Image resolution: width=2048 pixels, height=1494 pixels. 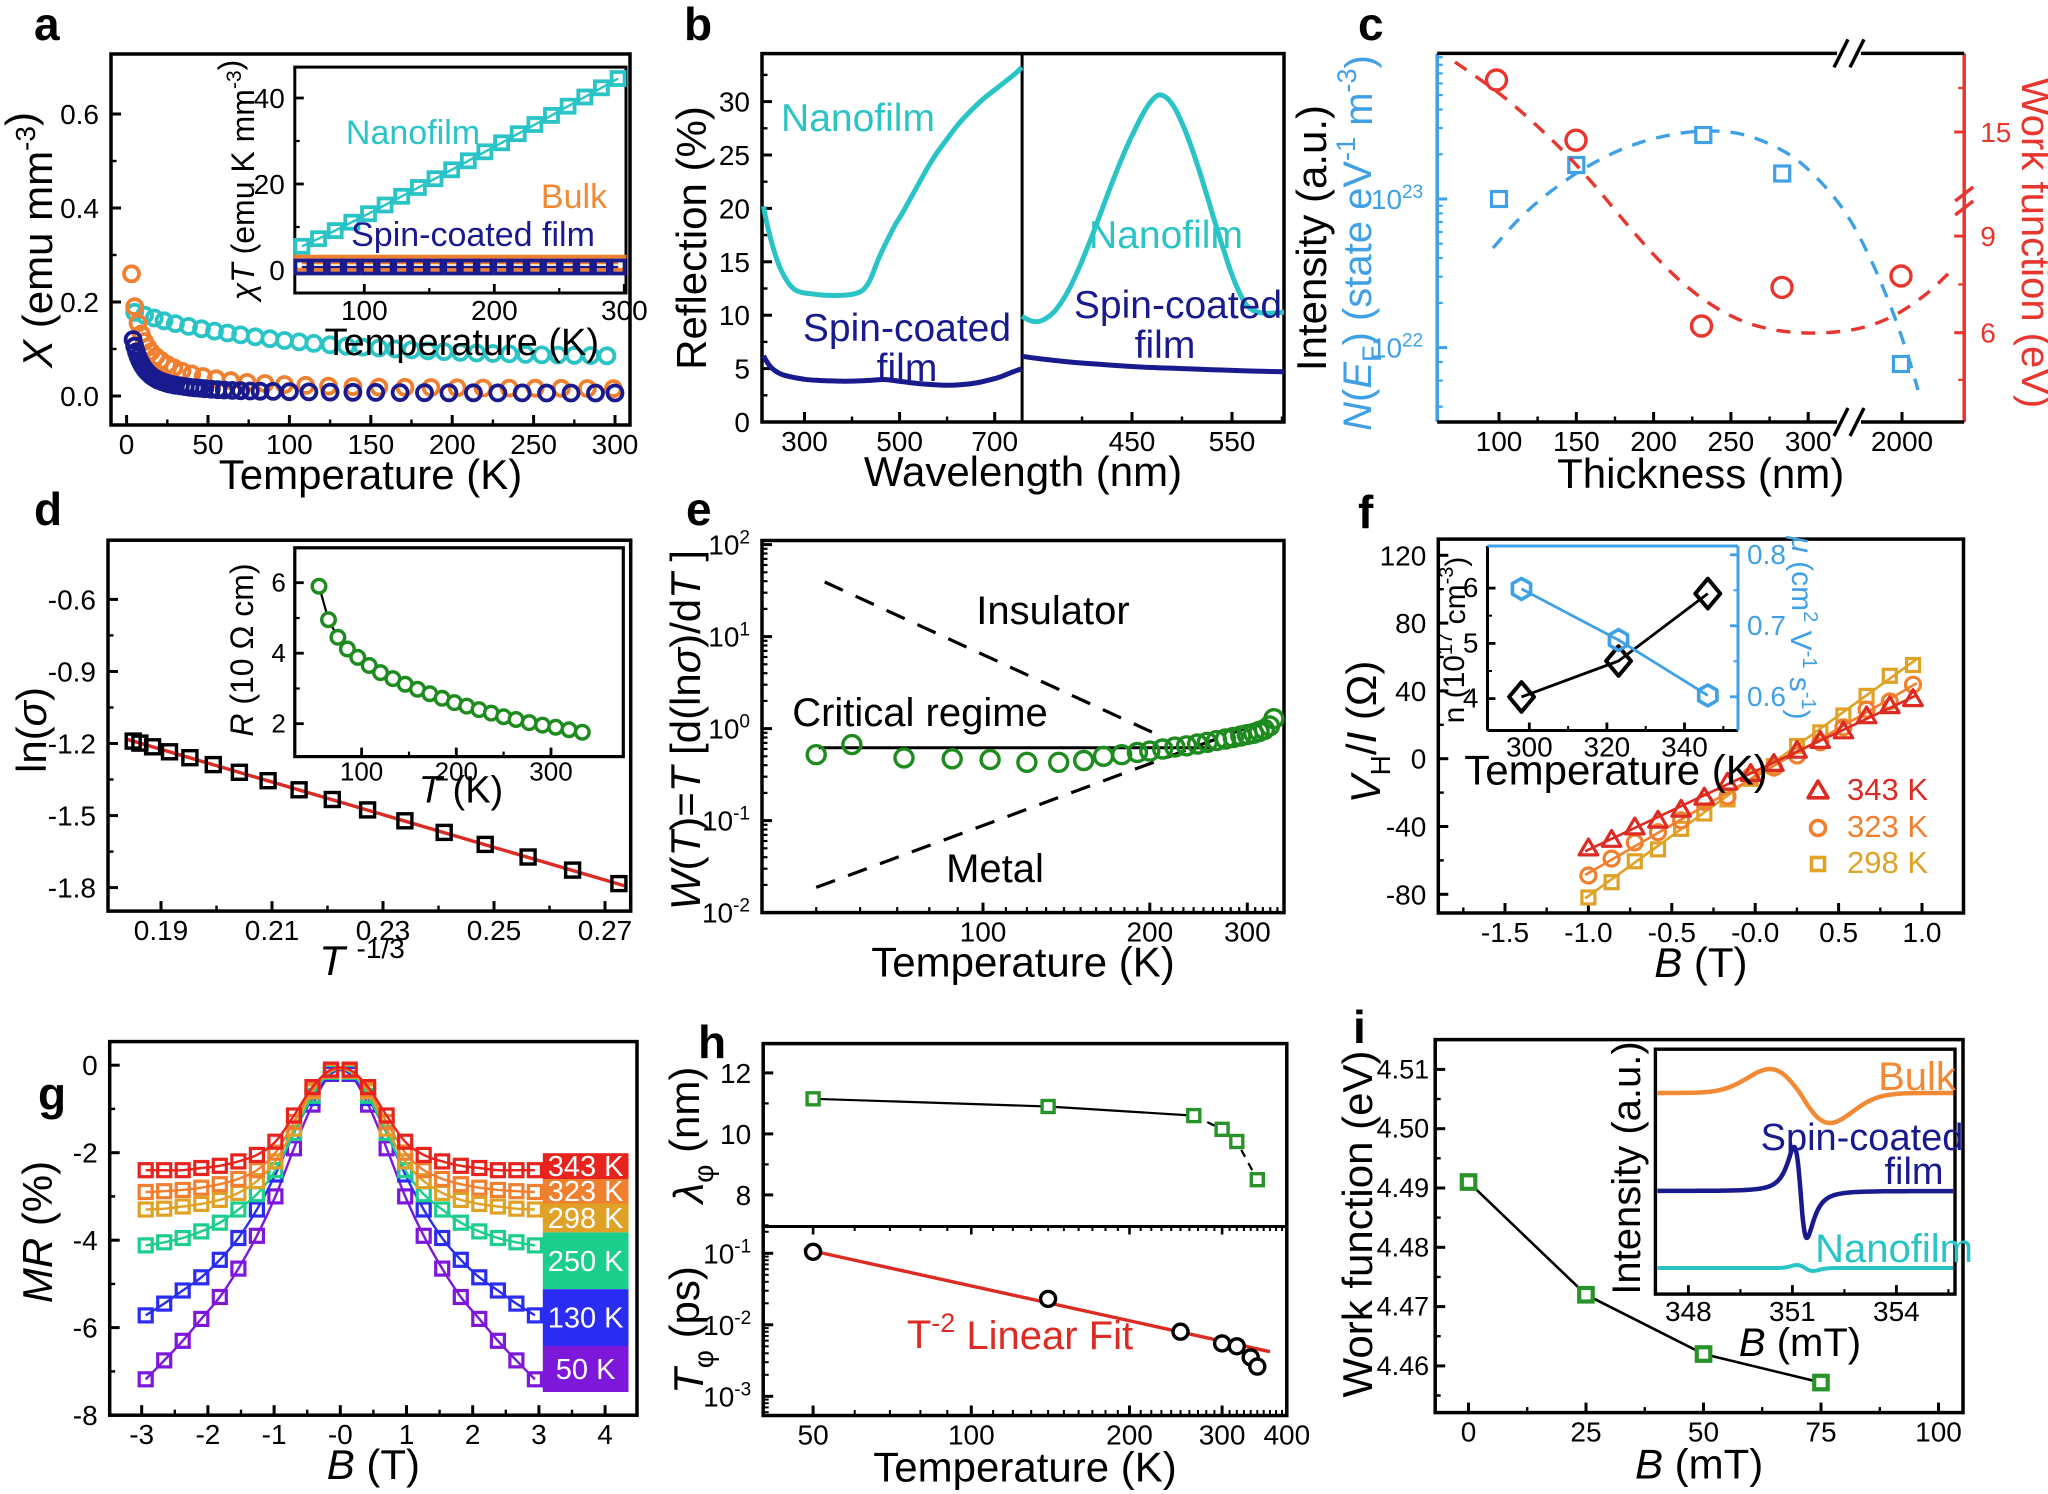 I want to click on svg-text: 120, so click(x=1403, y=555).